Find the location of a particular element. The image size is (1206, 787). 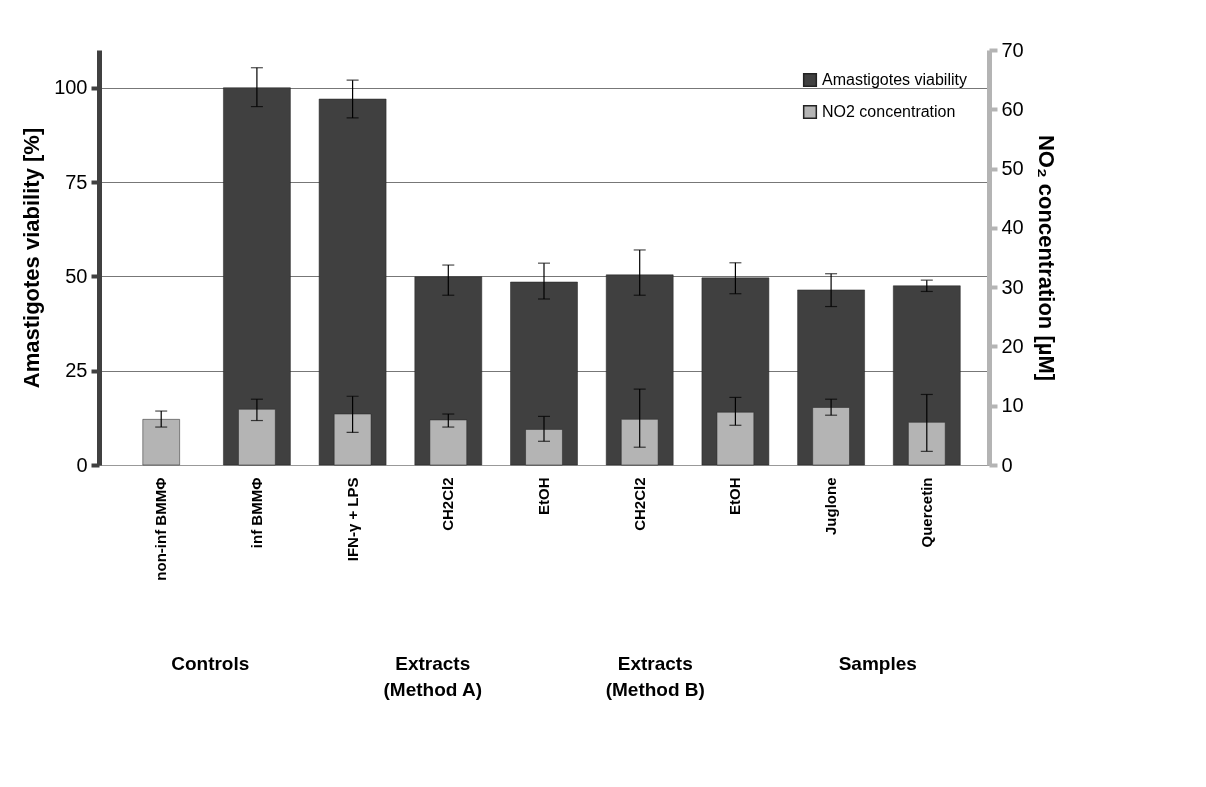

y2-tick-label: 60 is located at coordinates (1012, 108).